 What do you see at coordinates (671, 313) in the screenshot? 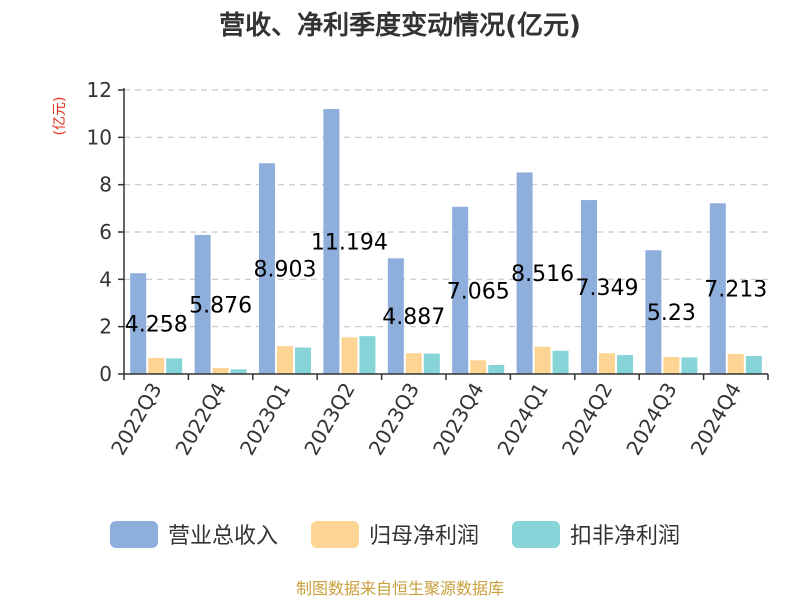
I see `data-label: 5.23` at bounding box center [671, 313].